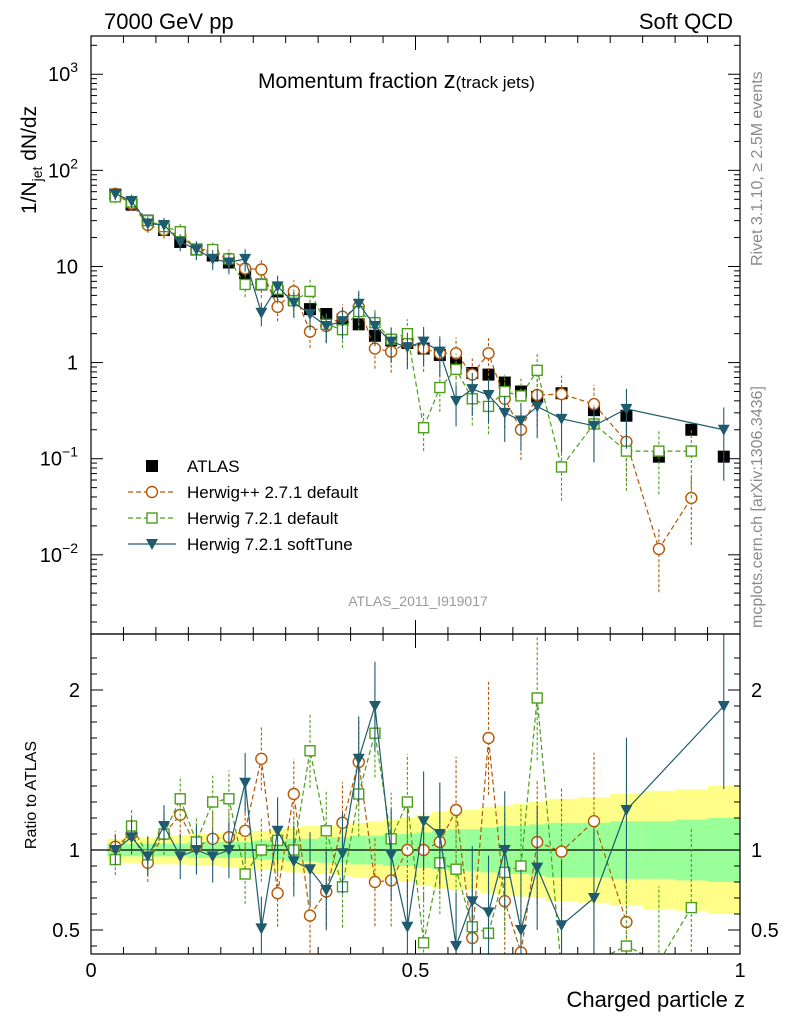 The height and width of the screenshot is (1029, 786). I want to click on mcplots-url-label: mcplots.cern.ch [arXiv:1306.3436], so click(757, 507).